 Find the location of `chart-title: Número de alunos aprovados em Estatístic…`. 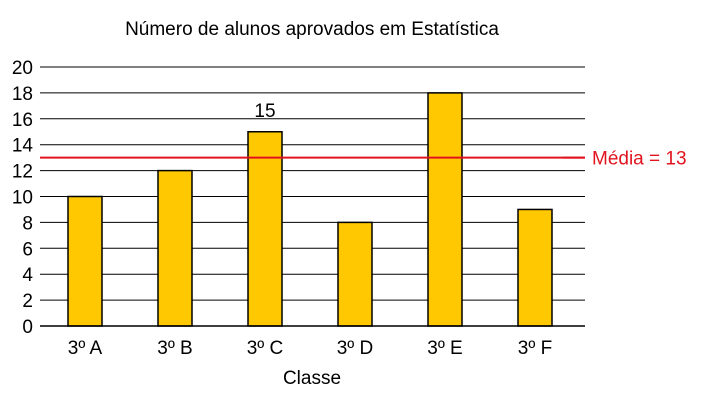

chart-title: Número de alunos aprovados em Estatístic… is located at coordinates (312, 29).